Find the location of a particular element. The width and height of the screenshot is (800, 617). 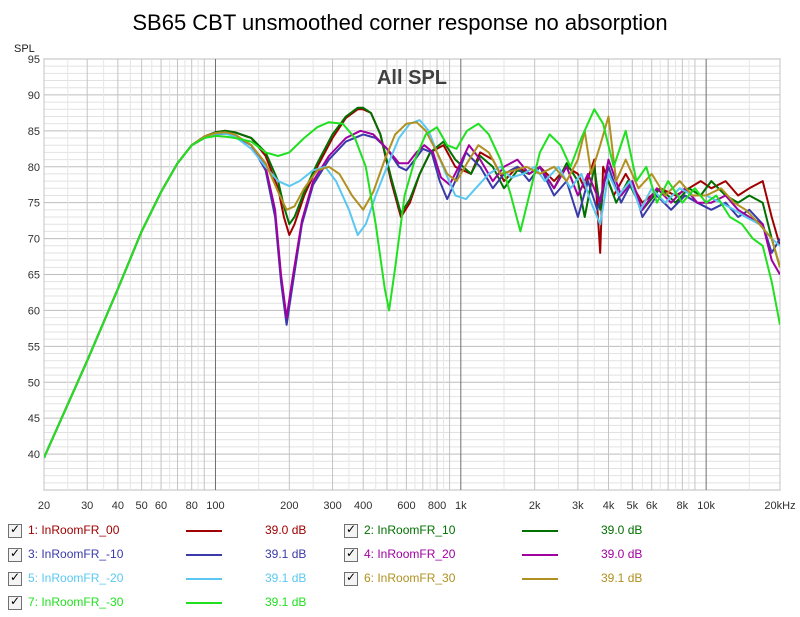

legend-series-name: 2: InRoomFR_10 is located at coordinates (410, 530).